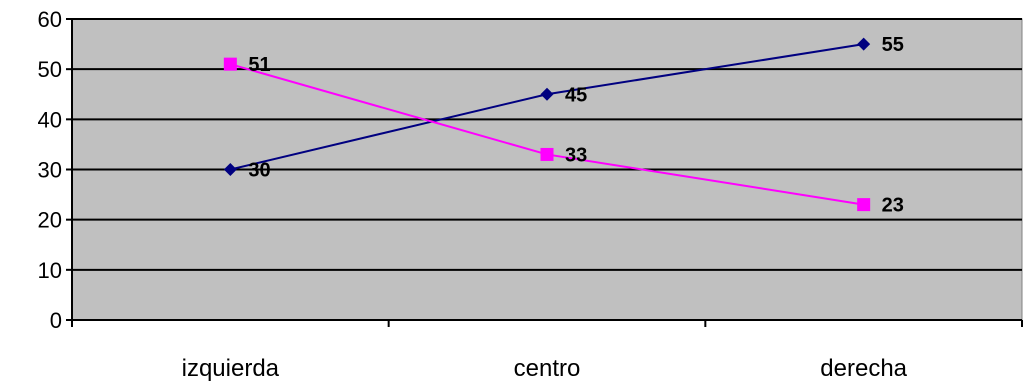 This screenshot has height=385, width=1025. I want to click on y-tick-label: 60, so click(50, 19).